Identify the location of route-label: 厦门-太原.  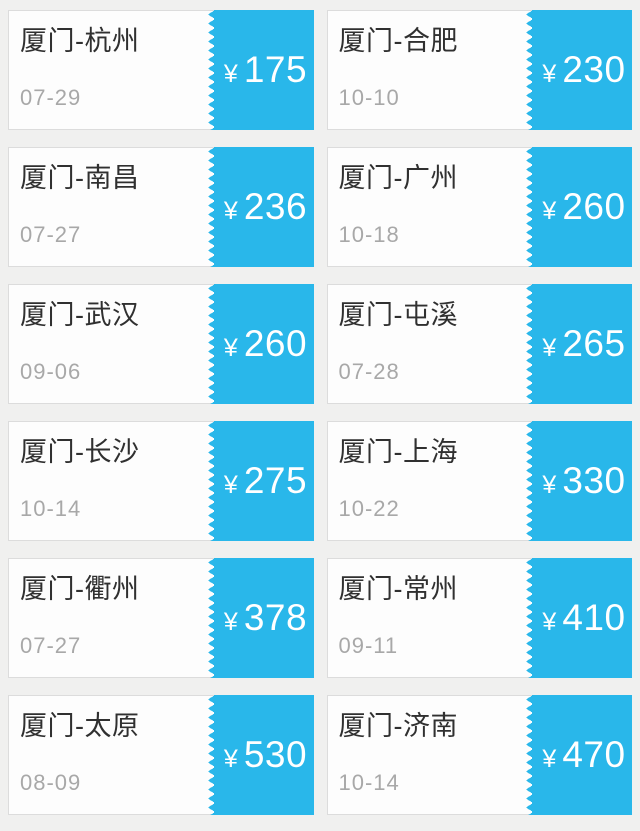
(80, 726).